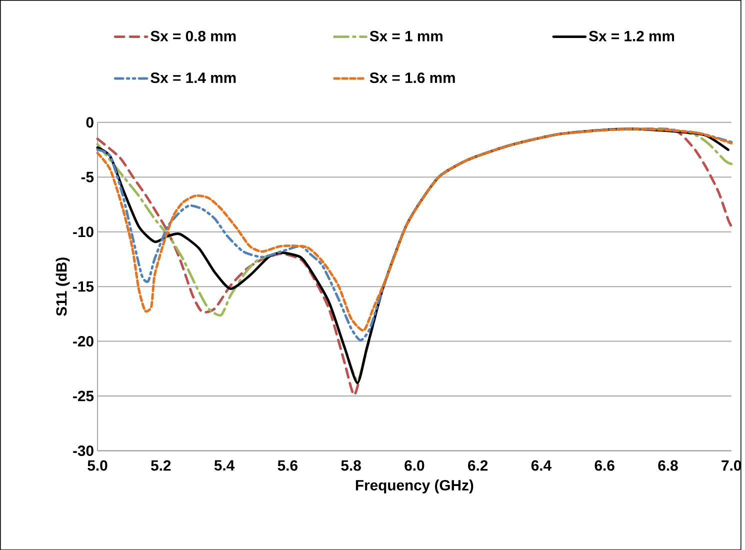 This screenshot has height=550, width=745. Describe the element at coordinates (541, 465) in the screenshot. I see `x-tick-label: 6.4` at that location.